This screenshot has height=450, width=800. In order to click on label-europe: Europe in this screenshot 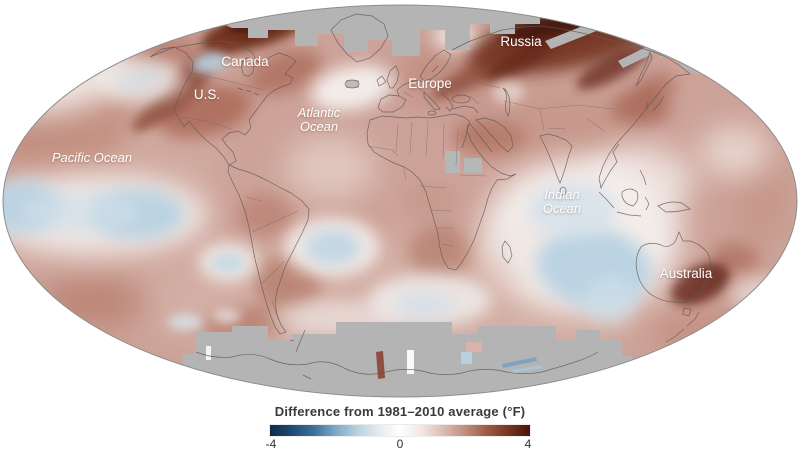, I will do `click(430, 83)`.